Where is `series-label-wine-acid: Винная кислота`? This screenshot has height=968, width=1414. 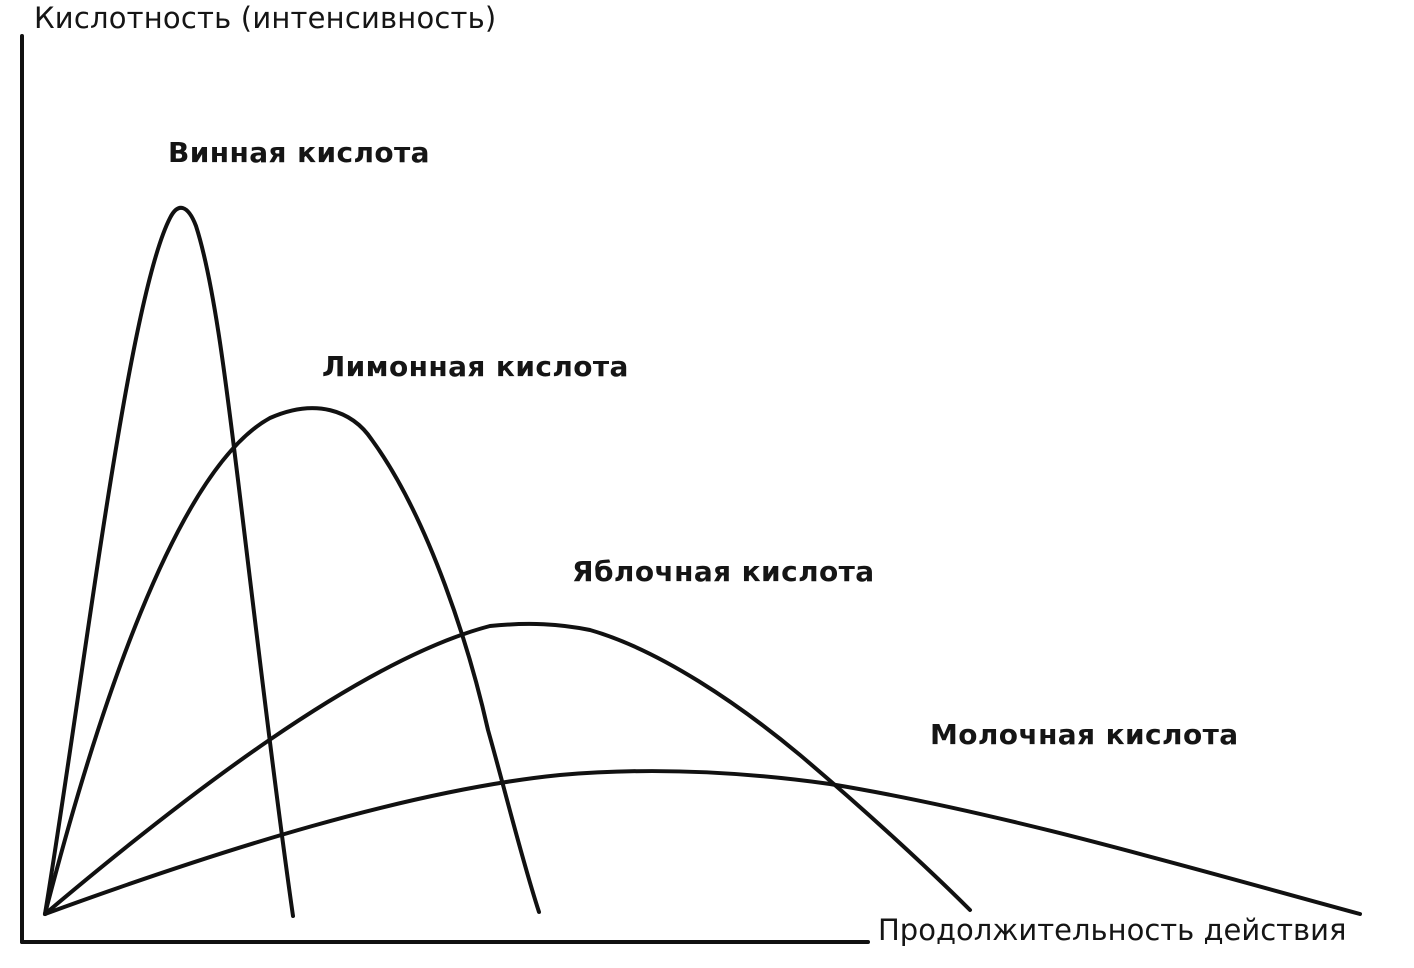 series-label-wine-acid: Винная кислота is located at coordinates (299, 152).